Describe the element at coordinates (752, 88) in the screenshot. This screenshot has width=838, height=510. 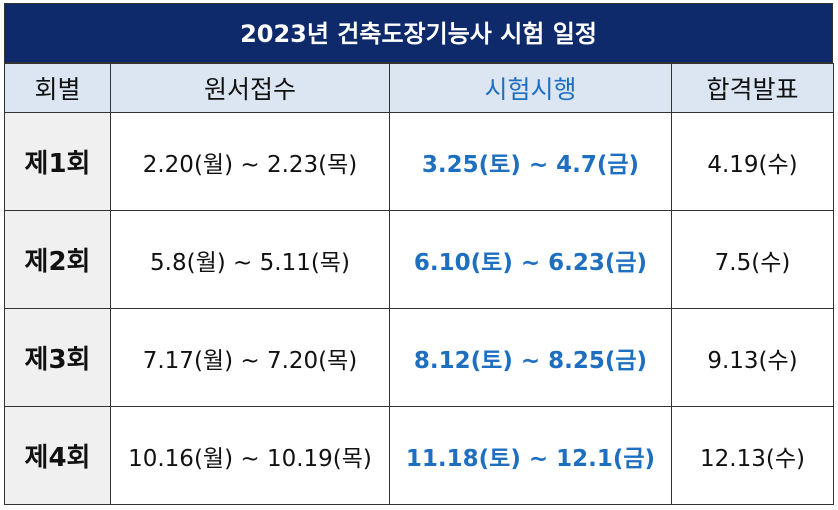
I see `header-cell: 합격발표` at that location.